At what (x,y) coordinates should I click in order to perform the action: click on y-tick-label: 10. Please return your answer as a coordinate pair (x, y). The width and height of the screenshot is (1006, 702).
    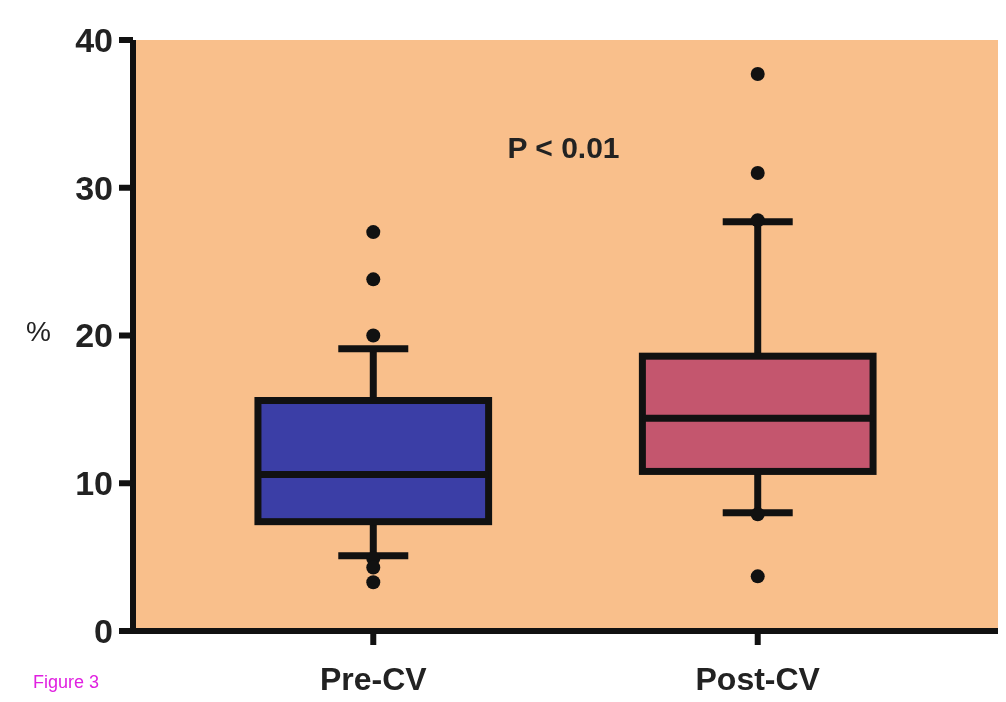
    Looking at the image, I should click on (94, 483).